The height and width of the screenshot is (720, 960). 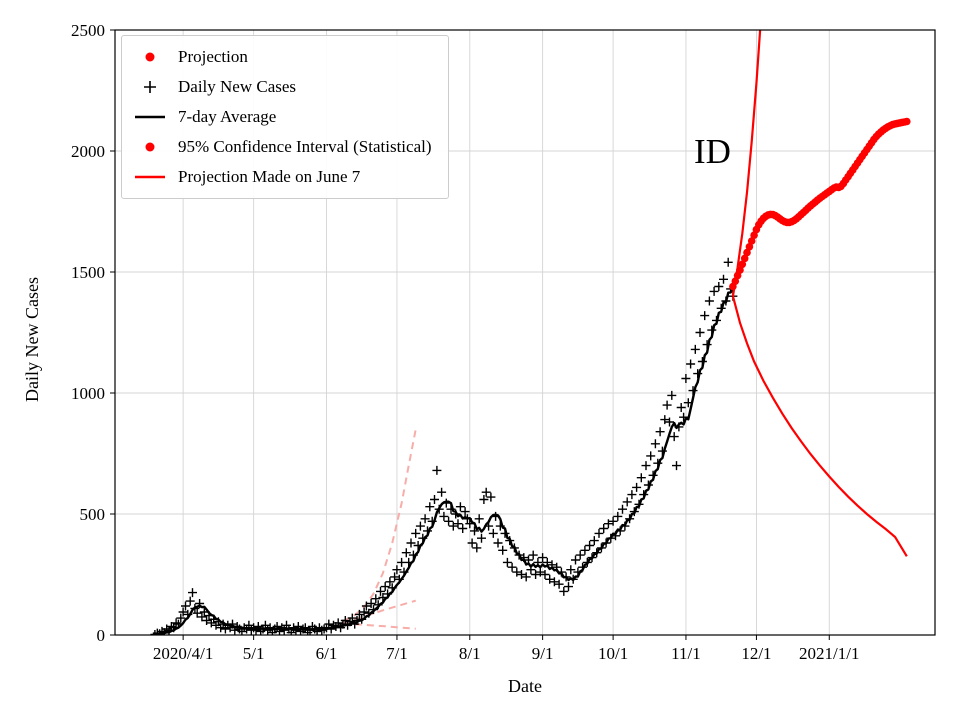 I want to click on june7-projection-lines, so click(x=379, y=529).